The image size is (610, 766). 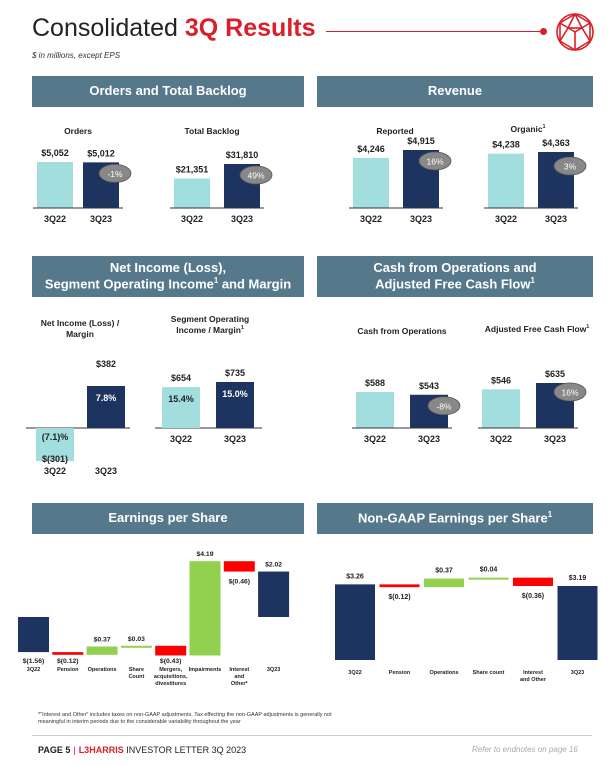 What do you see at coordinates (181, 378) in the screenshot?
I see `seg_op-value-label-0: $654` at bounding box center [181, 378].